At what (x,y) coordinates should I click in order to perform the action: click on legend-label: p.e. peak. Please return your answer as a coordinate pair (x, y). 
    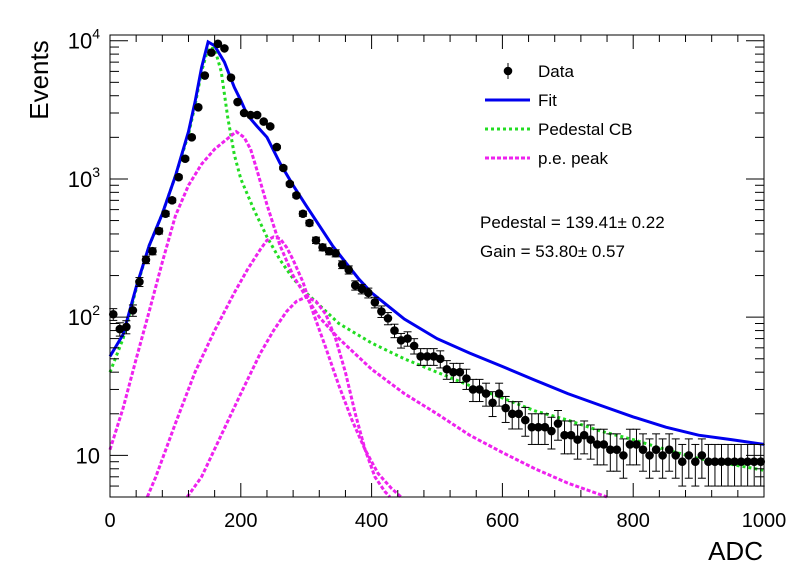
    Looking at the image, I should click on (573, 158).